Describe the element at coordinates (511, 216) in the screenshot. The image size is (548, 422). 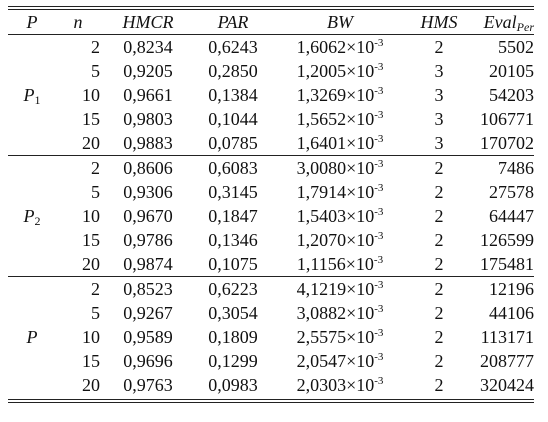
I see `cell-eval: 64447` at that location.